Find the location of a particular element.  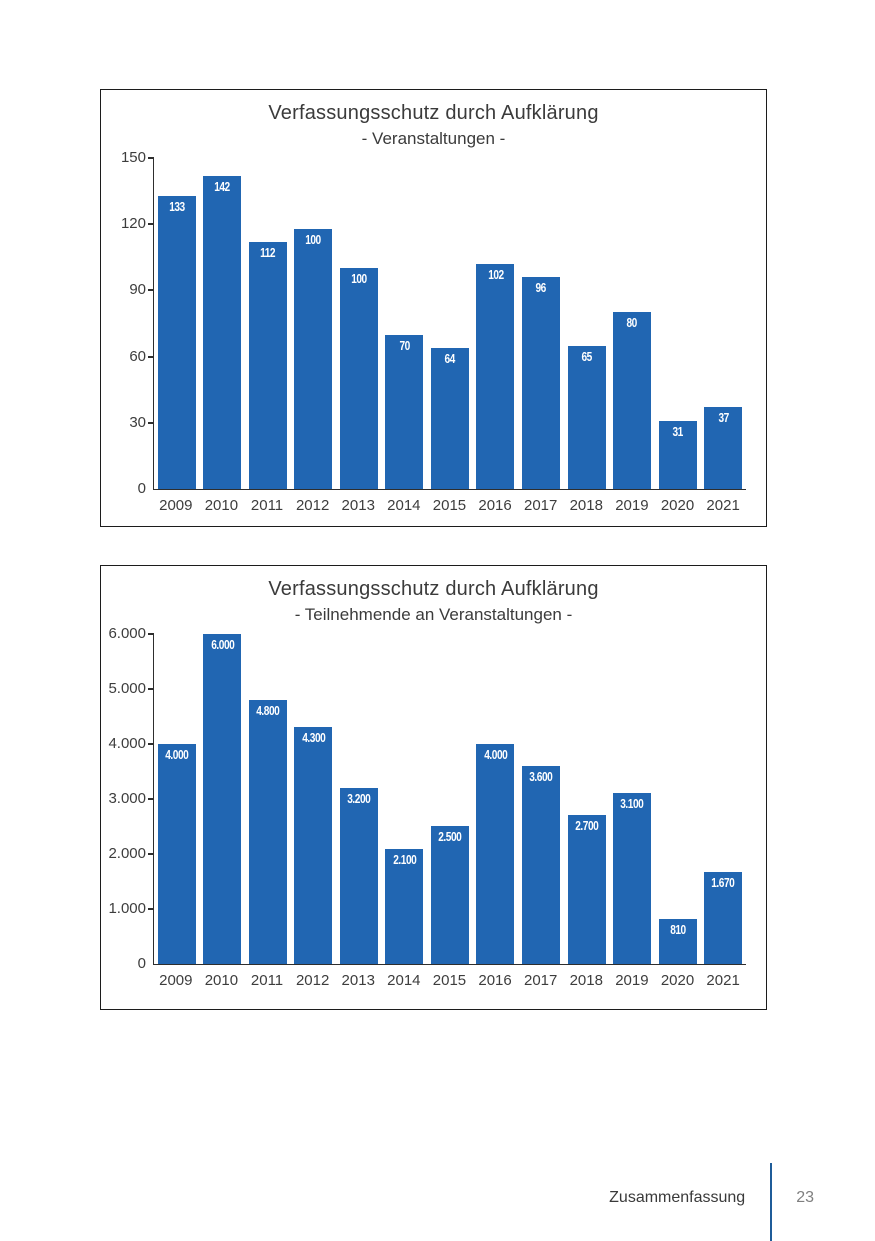

bar: 31 is located at coordinates (677, 455).